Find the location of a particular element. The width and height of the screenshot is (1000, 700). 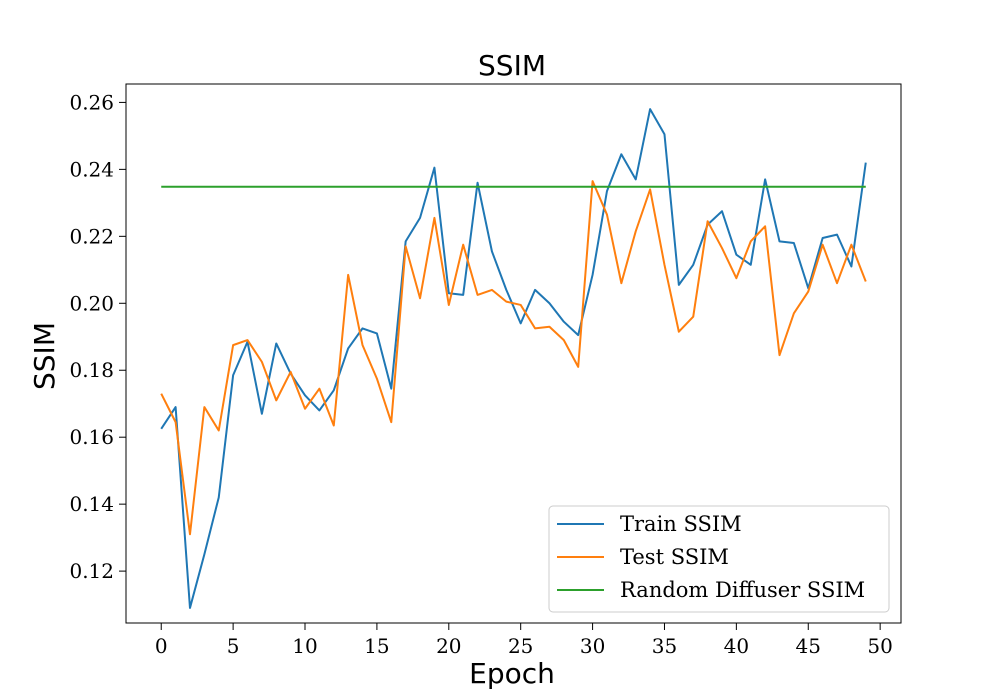

x-tick-label: 35 is located at coordinates (664, 646).